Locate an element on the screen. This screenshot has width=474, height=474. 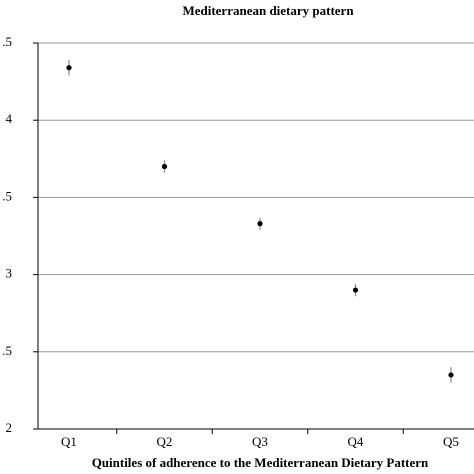
y-tick-label: 4 is located at coordinates (9, 118).